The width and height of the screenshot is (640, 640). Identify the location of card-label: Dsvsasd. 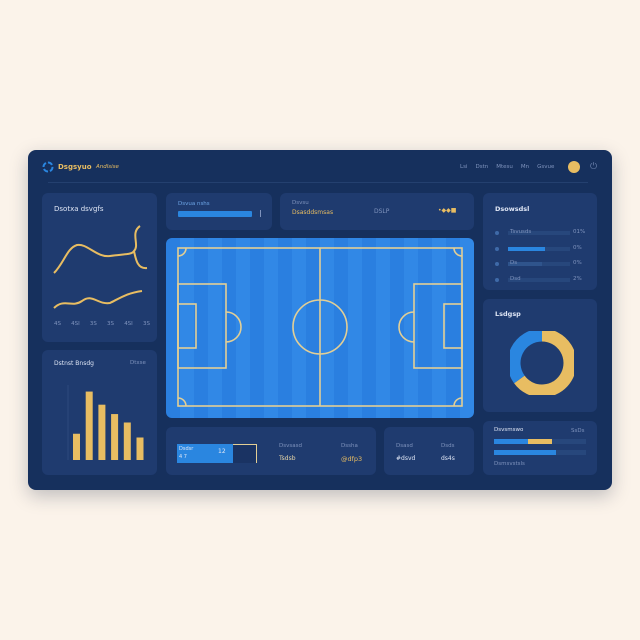
(290, 446).